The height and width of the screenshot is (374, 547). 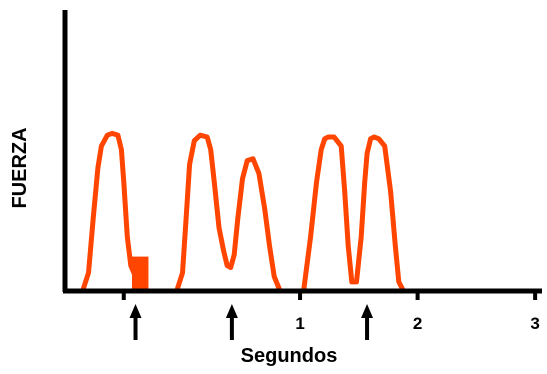 What do you see at coordinates (534, 323) in the screenshot?
I see `x-tick-label: 3` at bounding box center [534, 323].